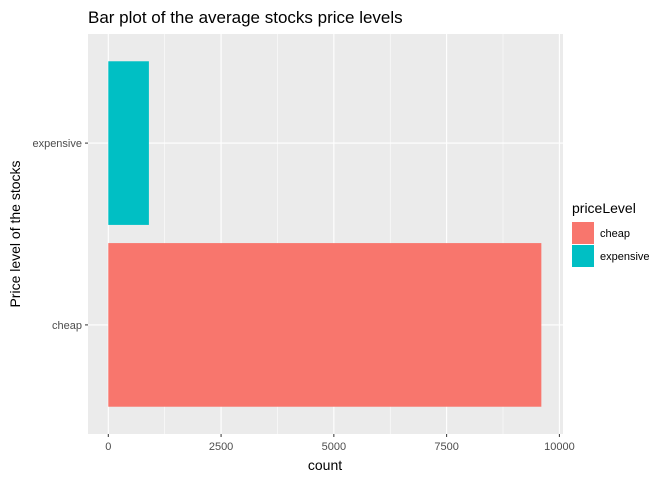 The image size is (672, 480). I want to click on x-axis: 0 2500 5000 7500 10000, so click(340, 443).